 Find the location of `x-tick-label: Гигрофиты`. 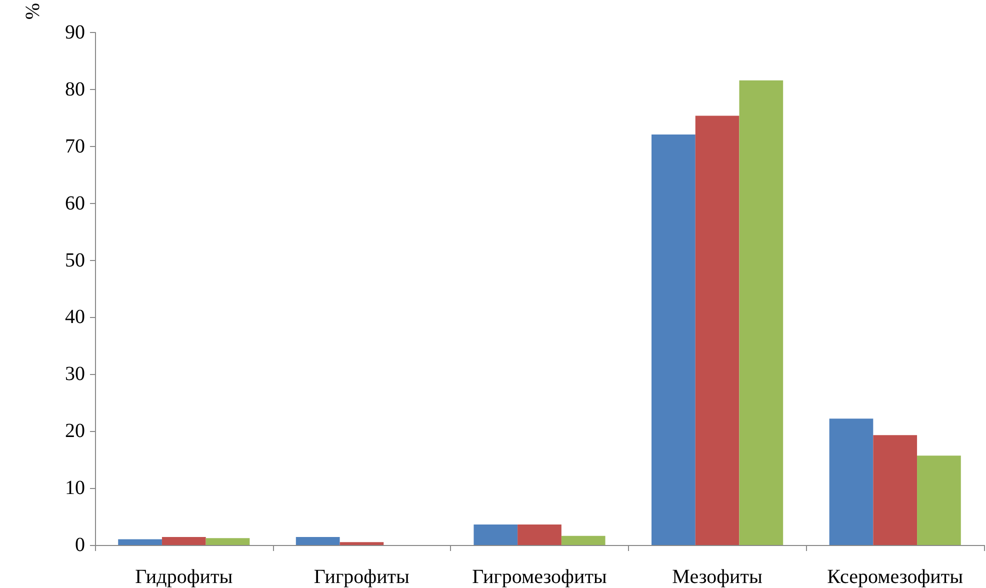

x-tick-label: Гигрофиты is located at coordinates (362, 577).